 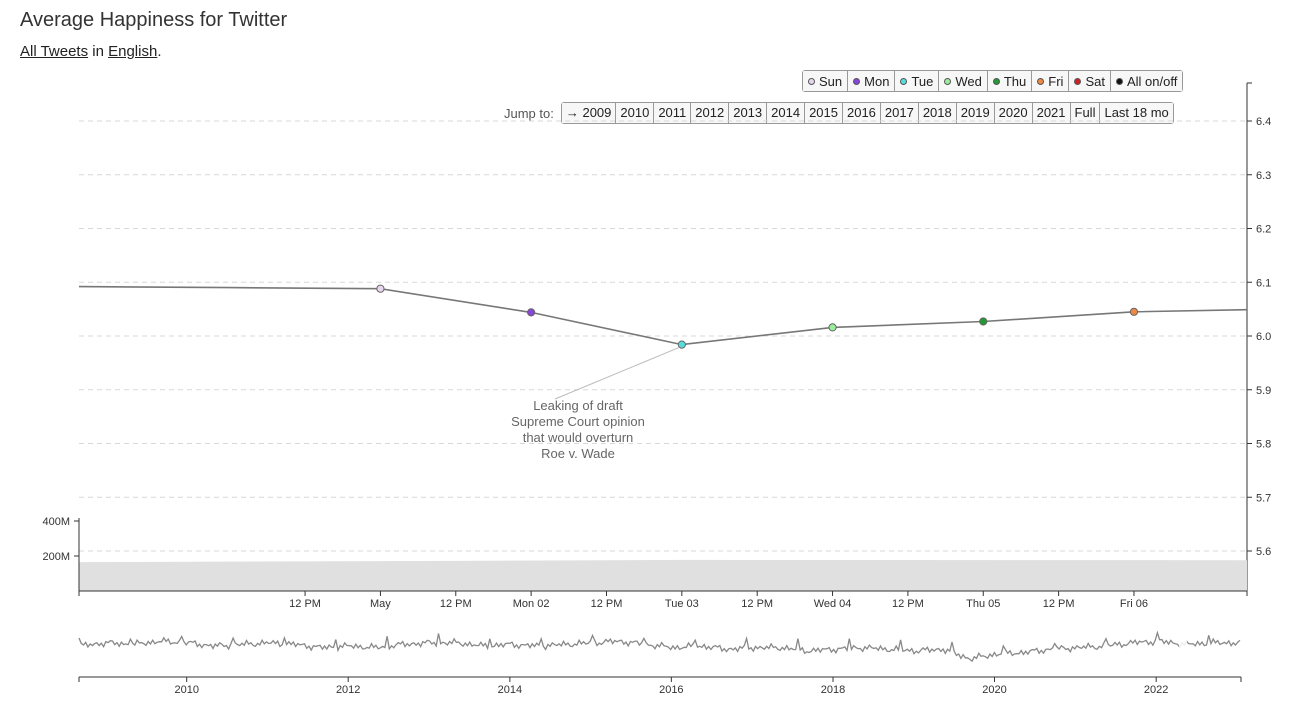 What do you see at coordinates (983, 321) in the screenshot?
I see `point-thu` at bounding box center [983, 321].